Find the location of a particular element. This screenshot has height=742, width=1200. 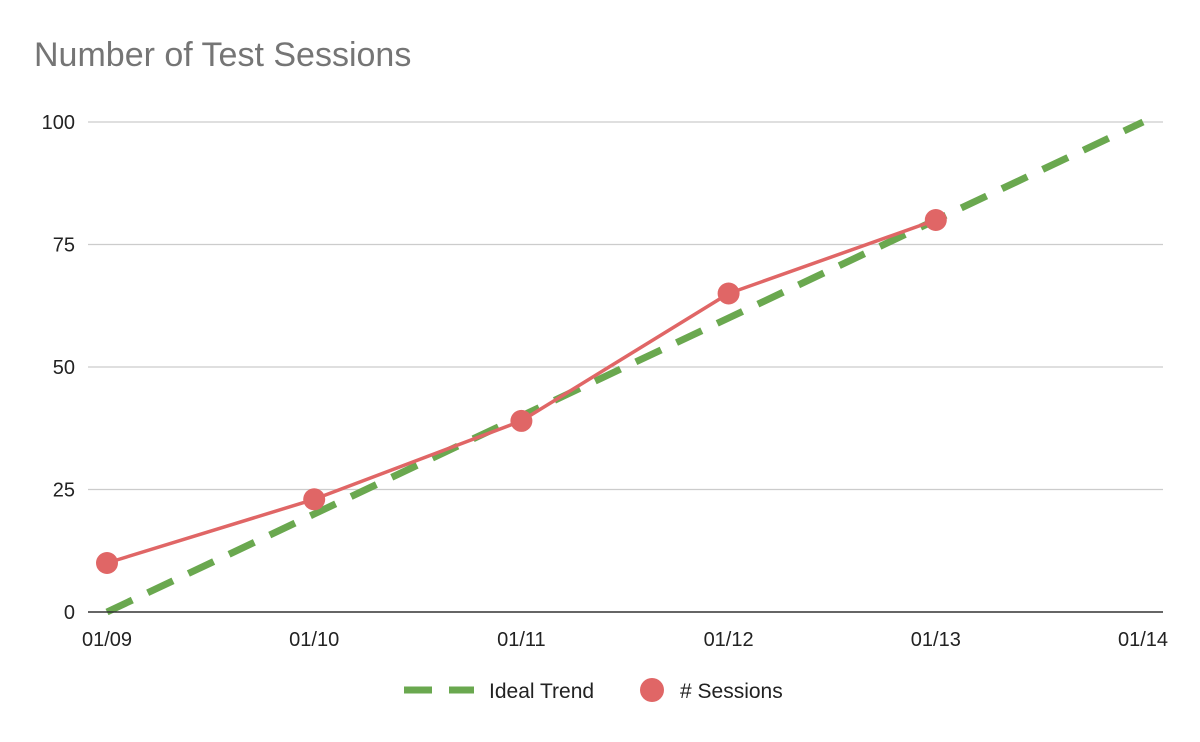

x-axis-tick-labels: 01/09 01/10 01/11 01/12 01/13 01/14 is located at coordinates (625, 640).